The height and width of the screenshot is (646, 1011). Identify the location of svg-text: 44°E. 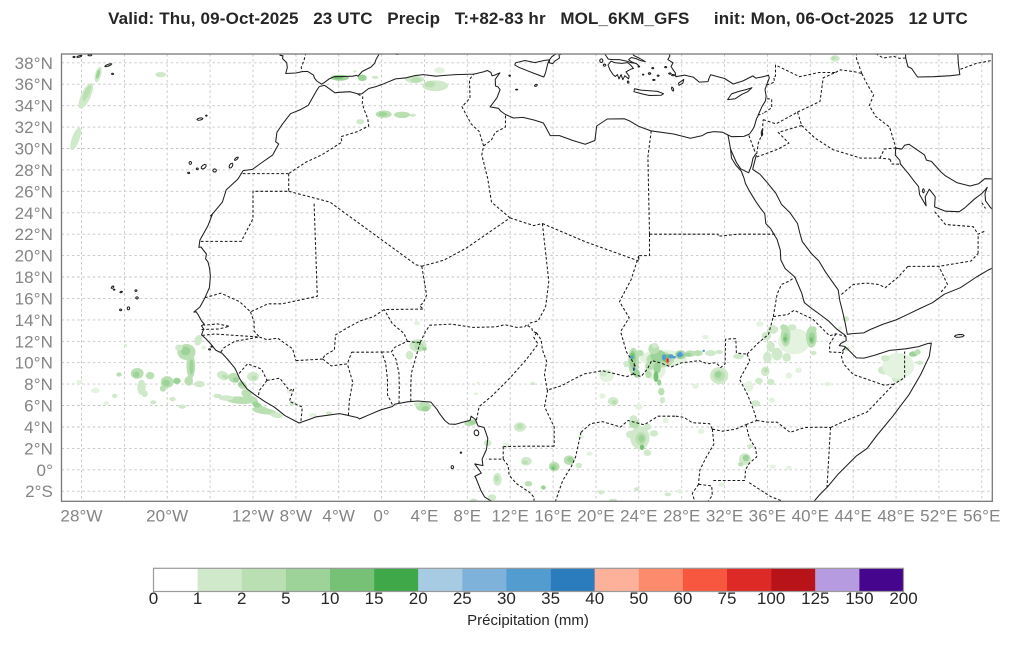
(852, 516).